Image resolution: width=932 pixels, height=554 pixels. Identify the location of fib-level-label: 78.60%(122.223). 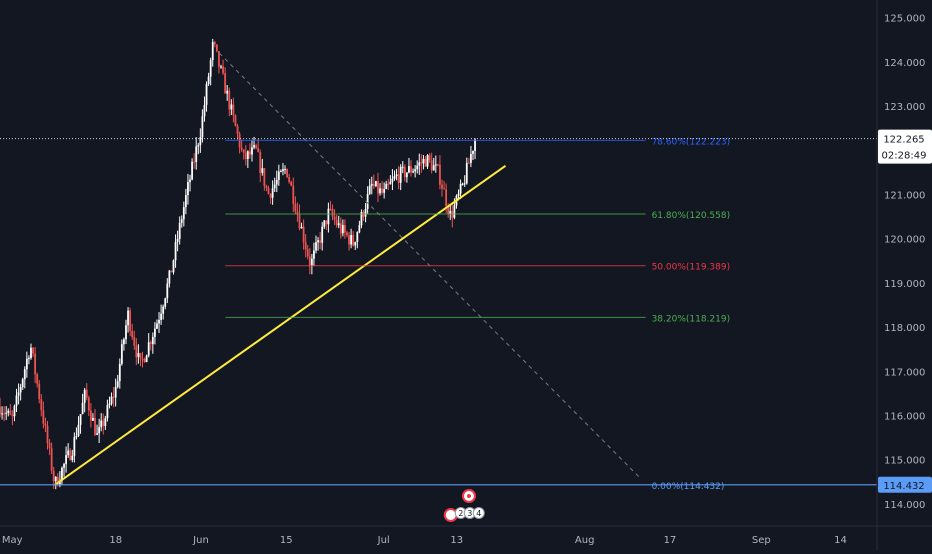
(691, 142).